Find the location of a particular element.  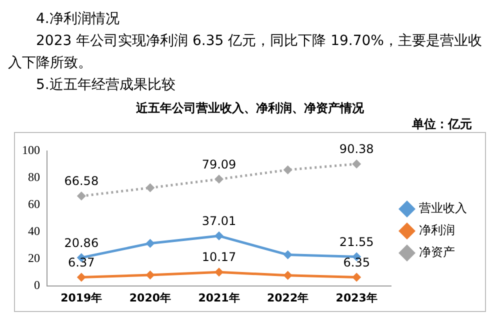

data-label: 6.37 is located at coordinates (81, 262).